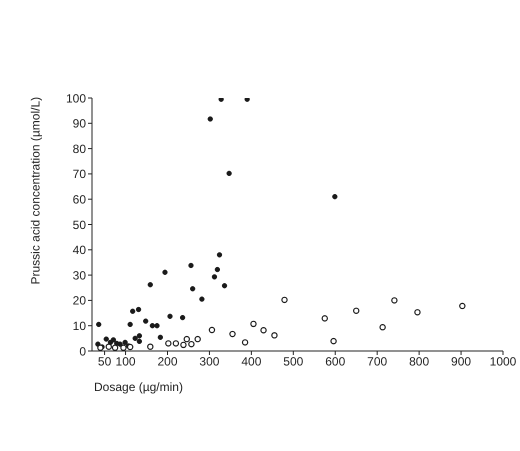  What do you see at coordinates (335, 361) in the screenshot?
I see `x-tick-label: 600` at bounding box center [335, 361].